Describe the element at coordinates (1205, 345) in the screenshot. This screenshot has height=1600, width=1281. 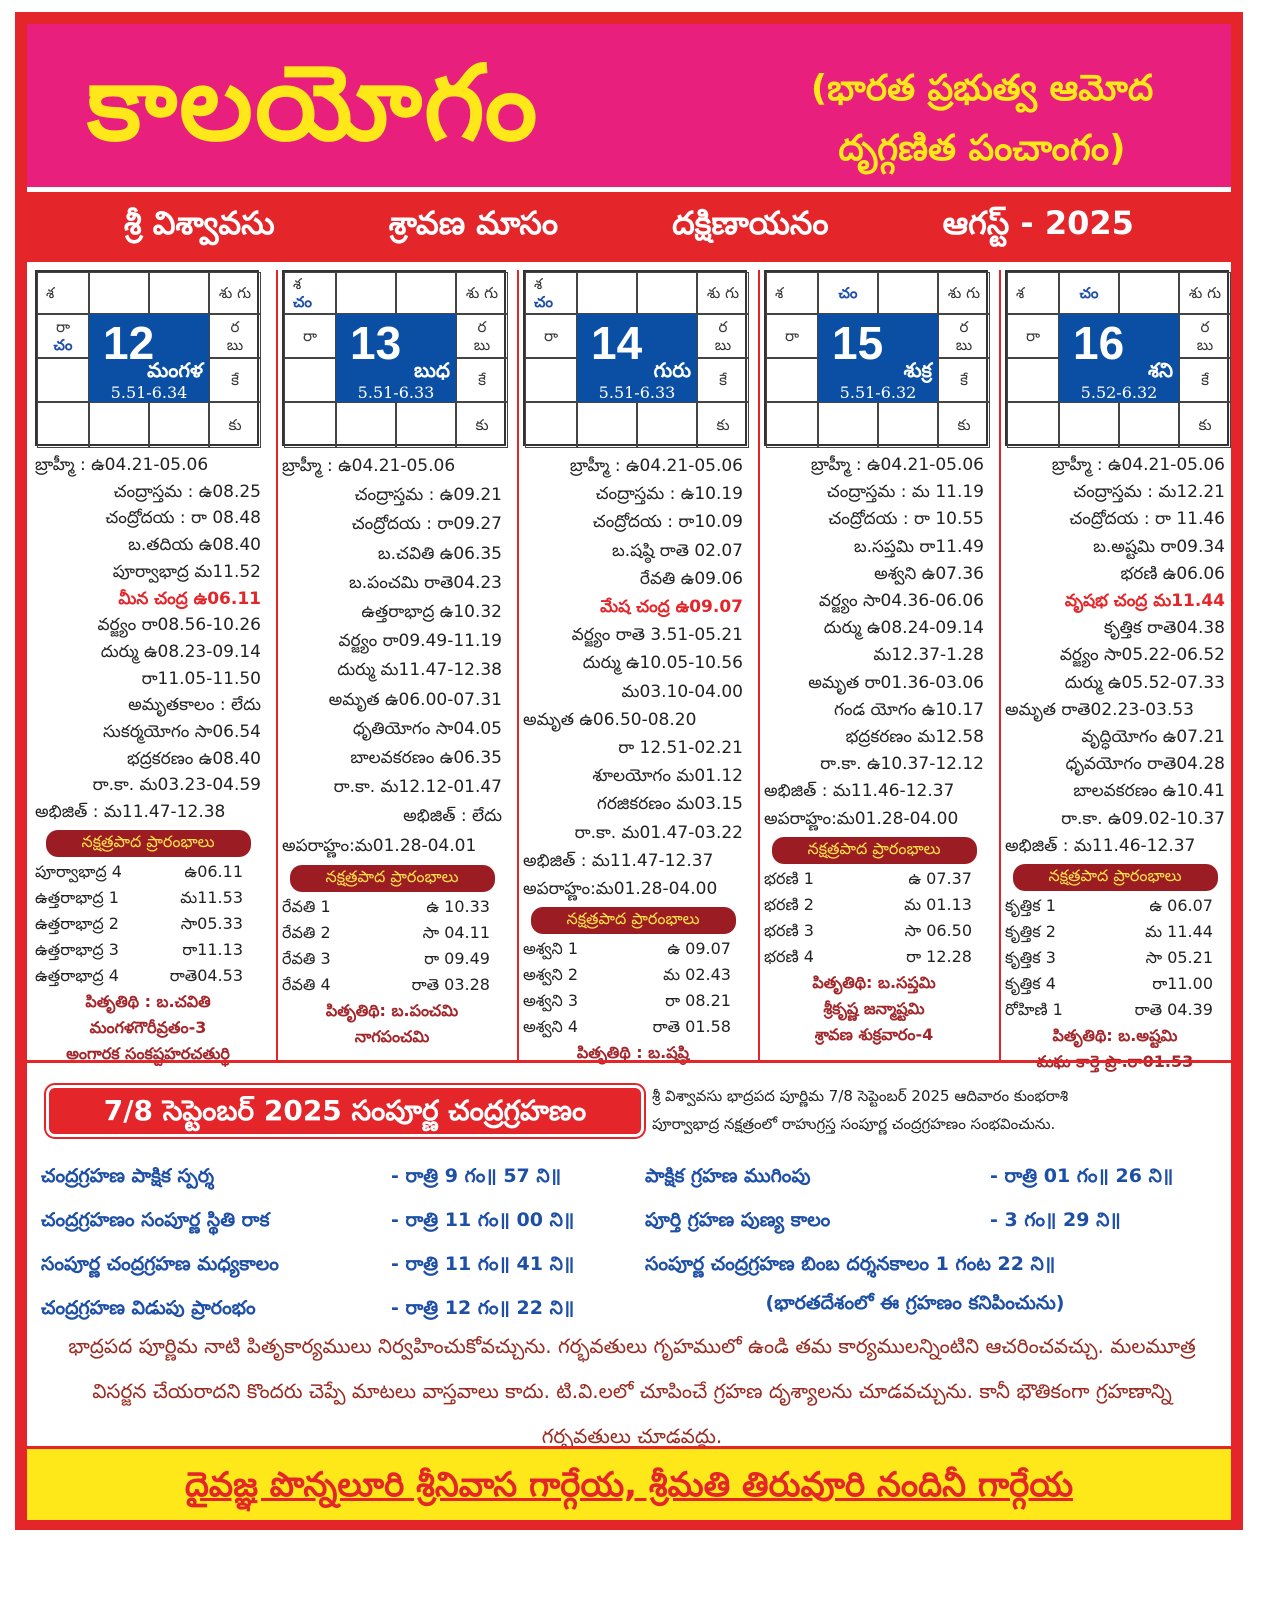
I see `planet-label: బు` at that location.